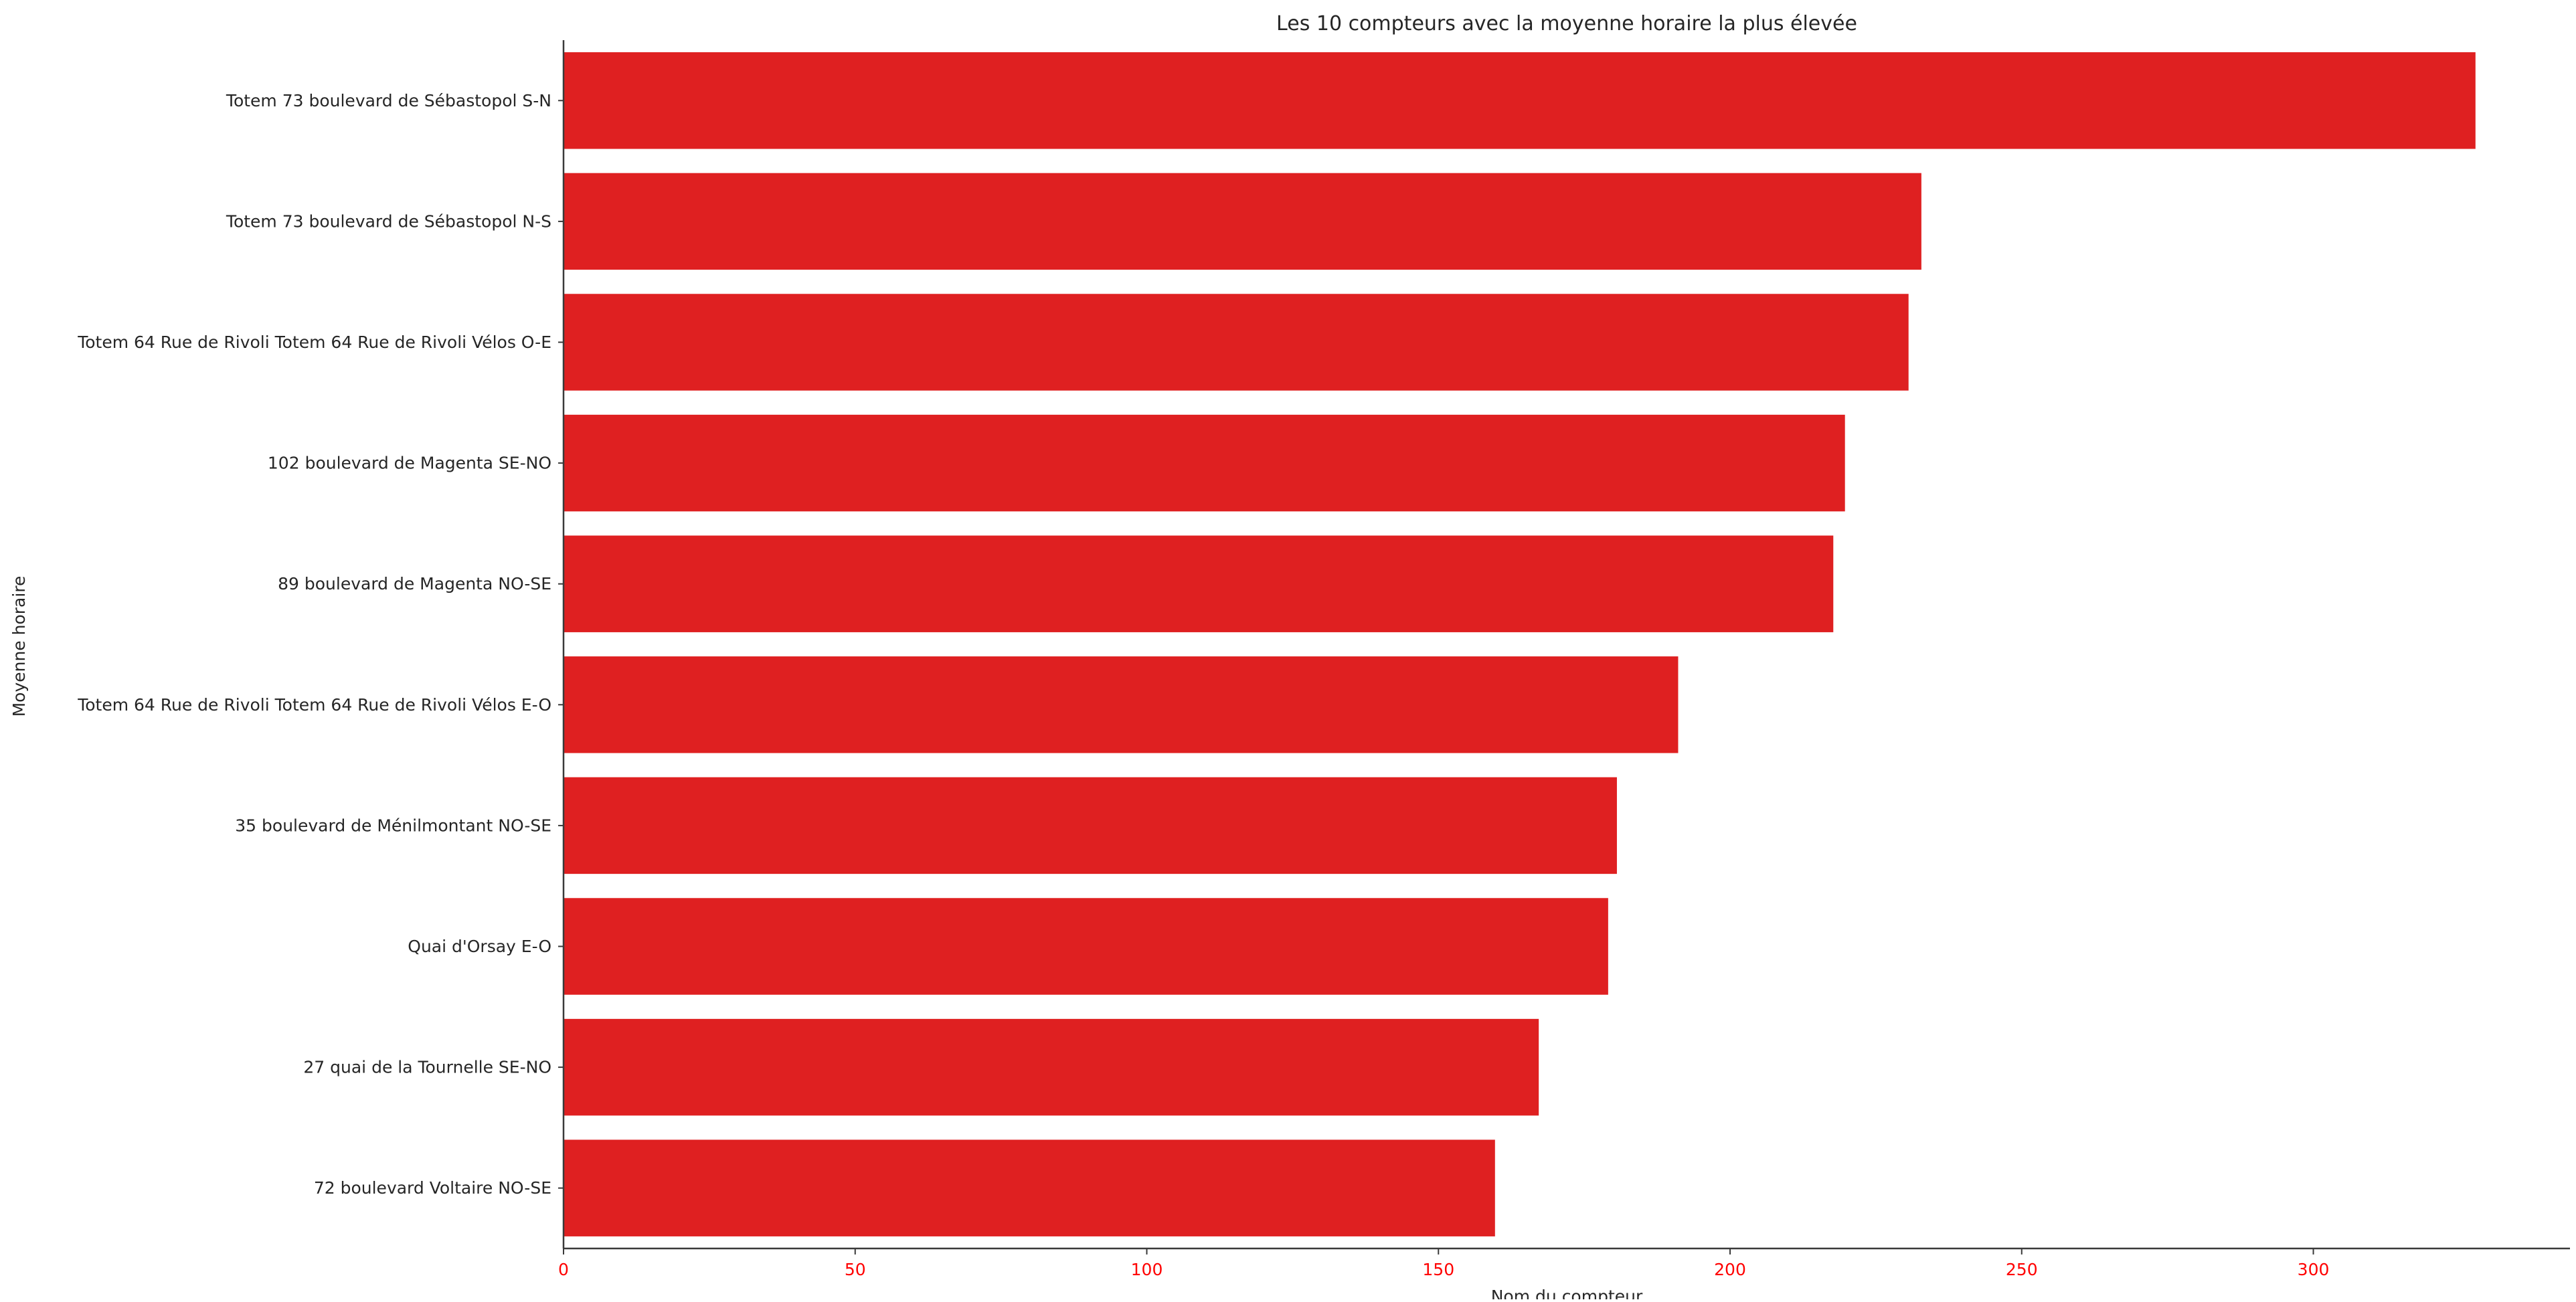 The height and width of the screenshot is (1302, 2576). Describe the element at coordinates (2022, 1269) in the screenshot. I see `x-tick-label: 250` at that location.